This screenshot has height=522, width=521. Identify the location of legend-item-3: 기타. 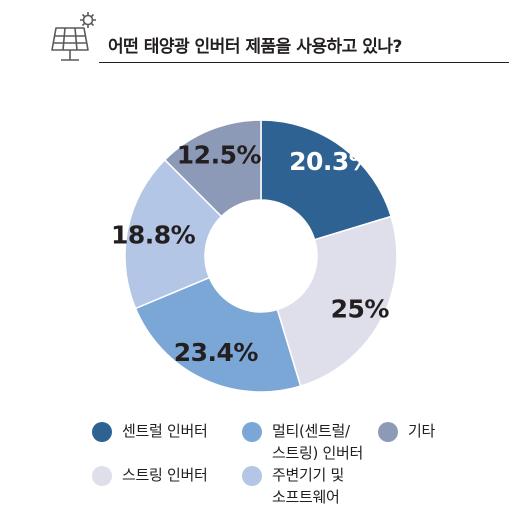
(406, 431).